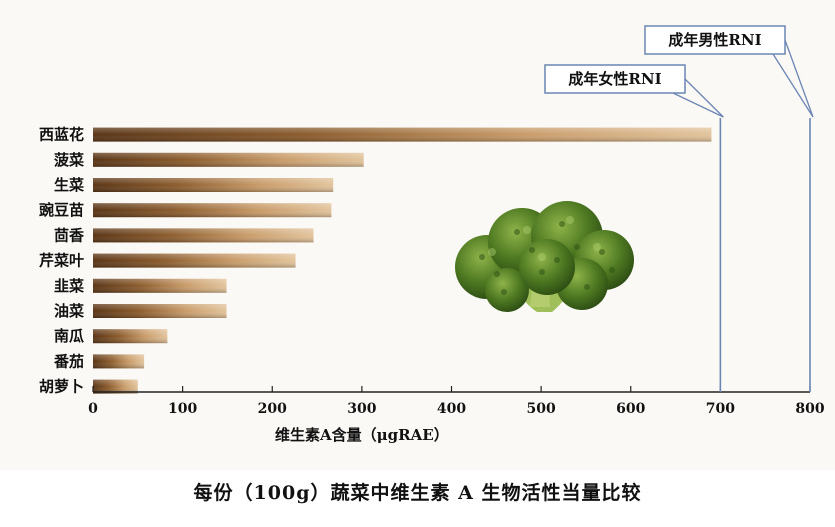 Image resolution: width=835 pixels, height=527 pixels. I want to click on x-tick-label: 100, so click(182, 409).